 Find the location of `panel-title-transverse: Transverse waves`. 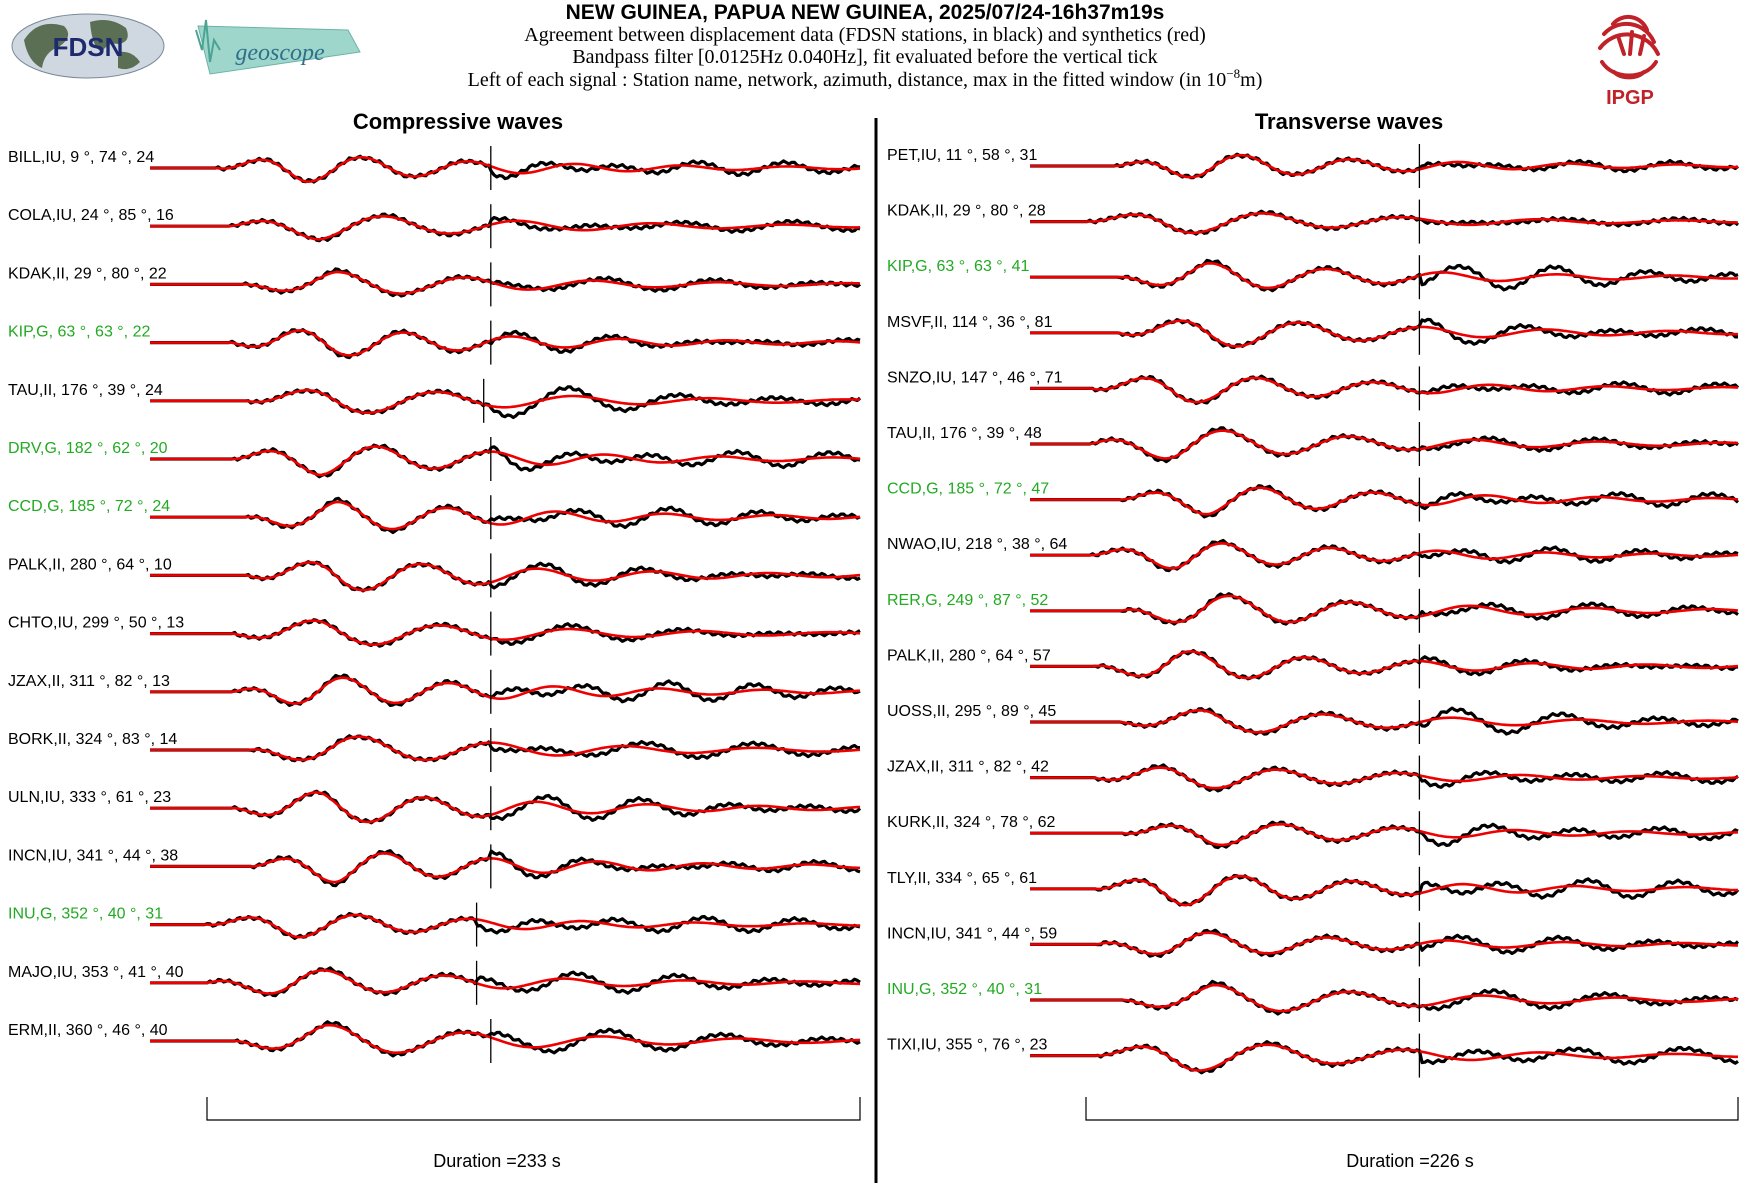

panel-title-transverse: Transverse waves is located at coordinates (1349, 121).